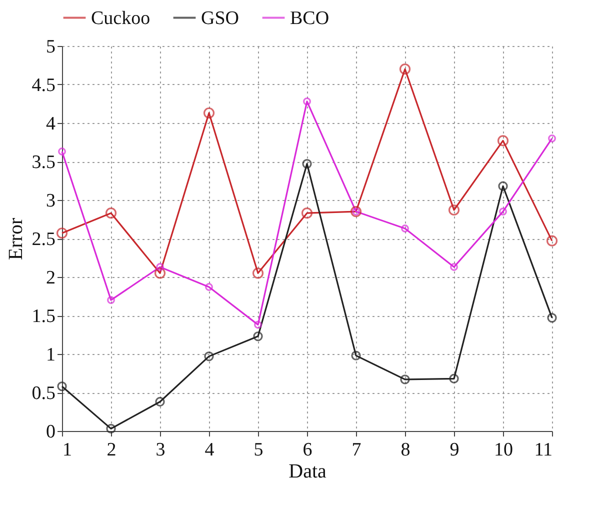  I want to click on y-tick-label: 2.5, so click(44, 239).